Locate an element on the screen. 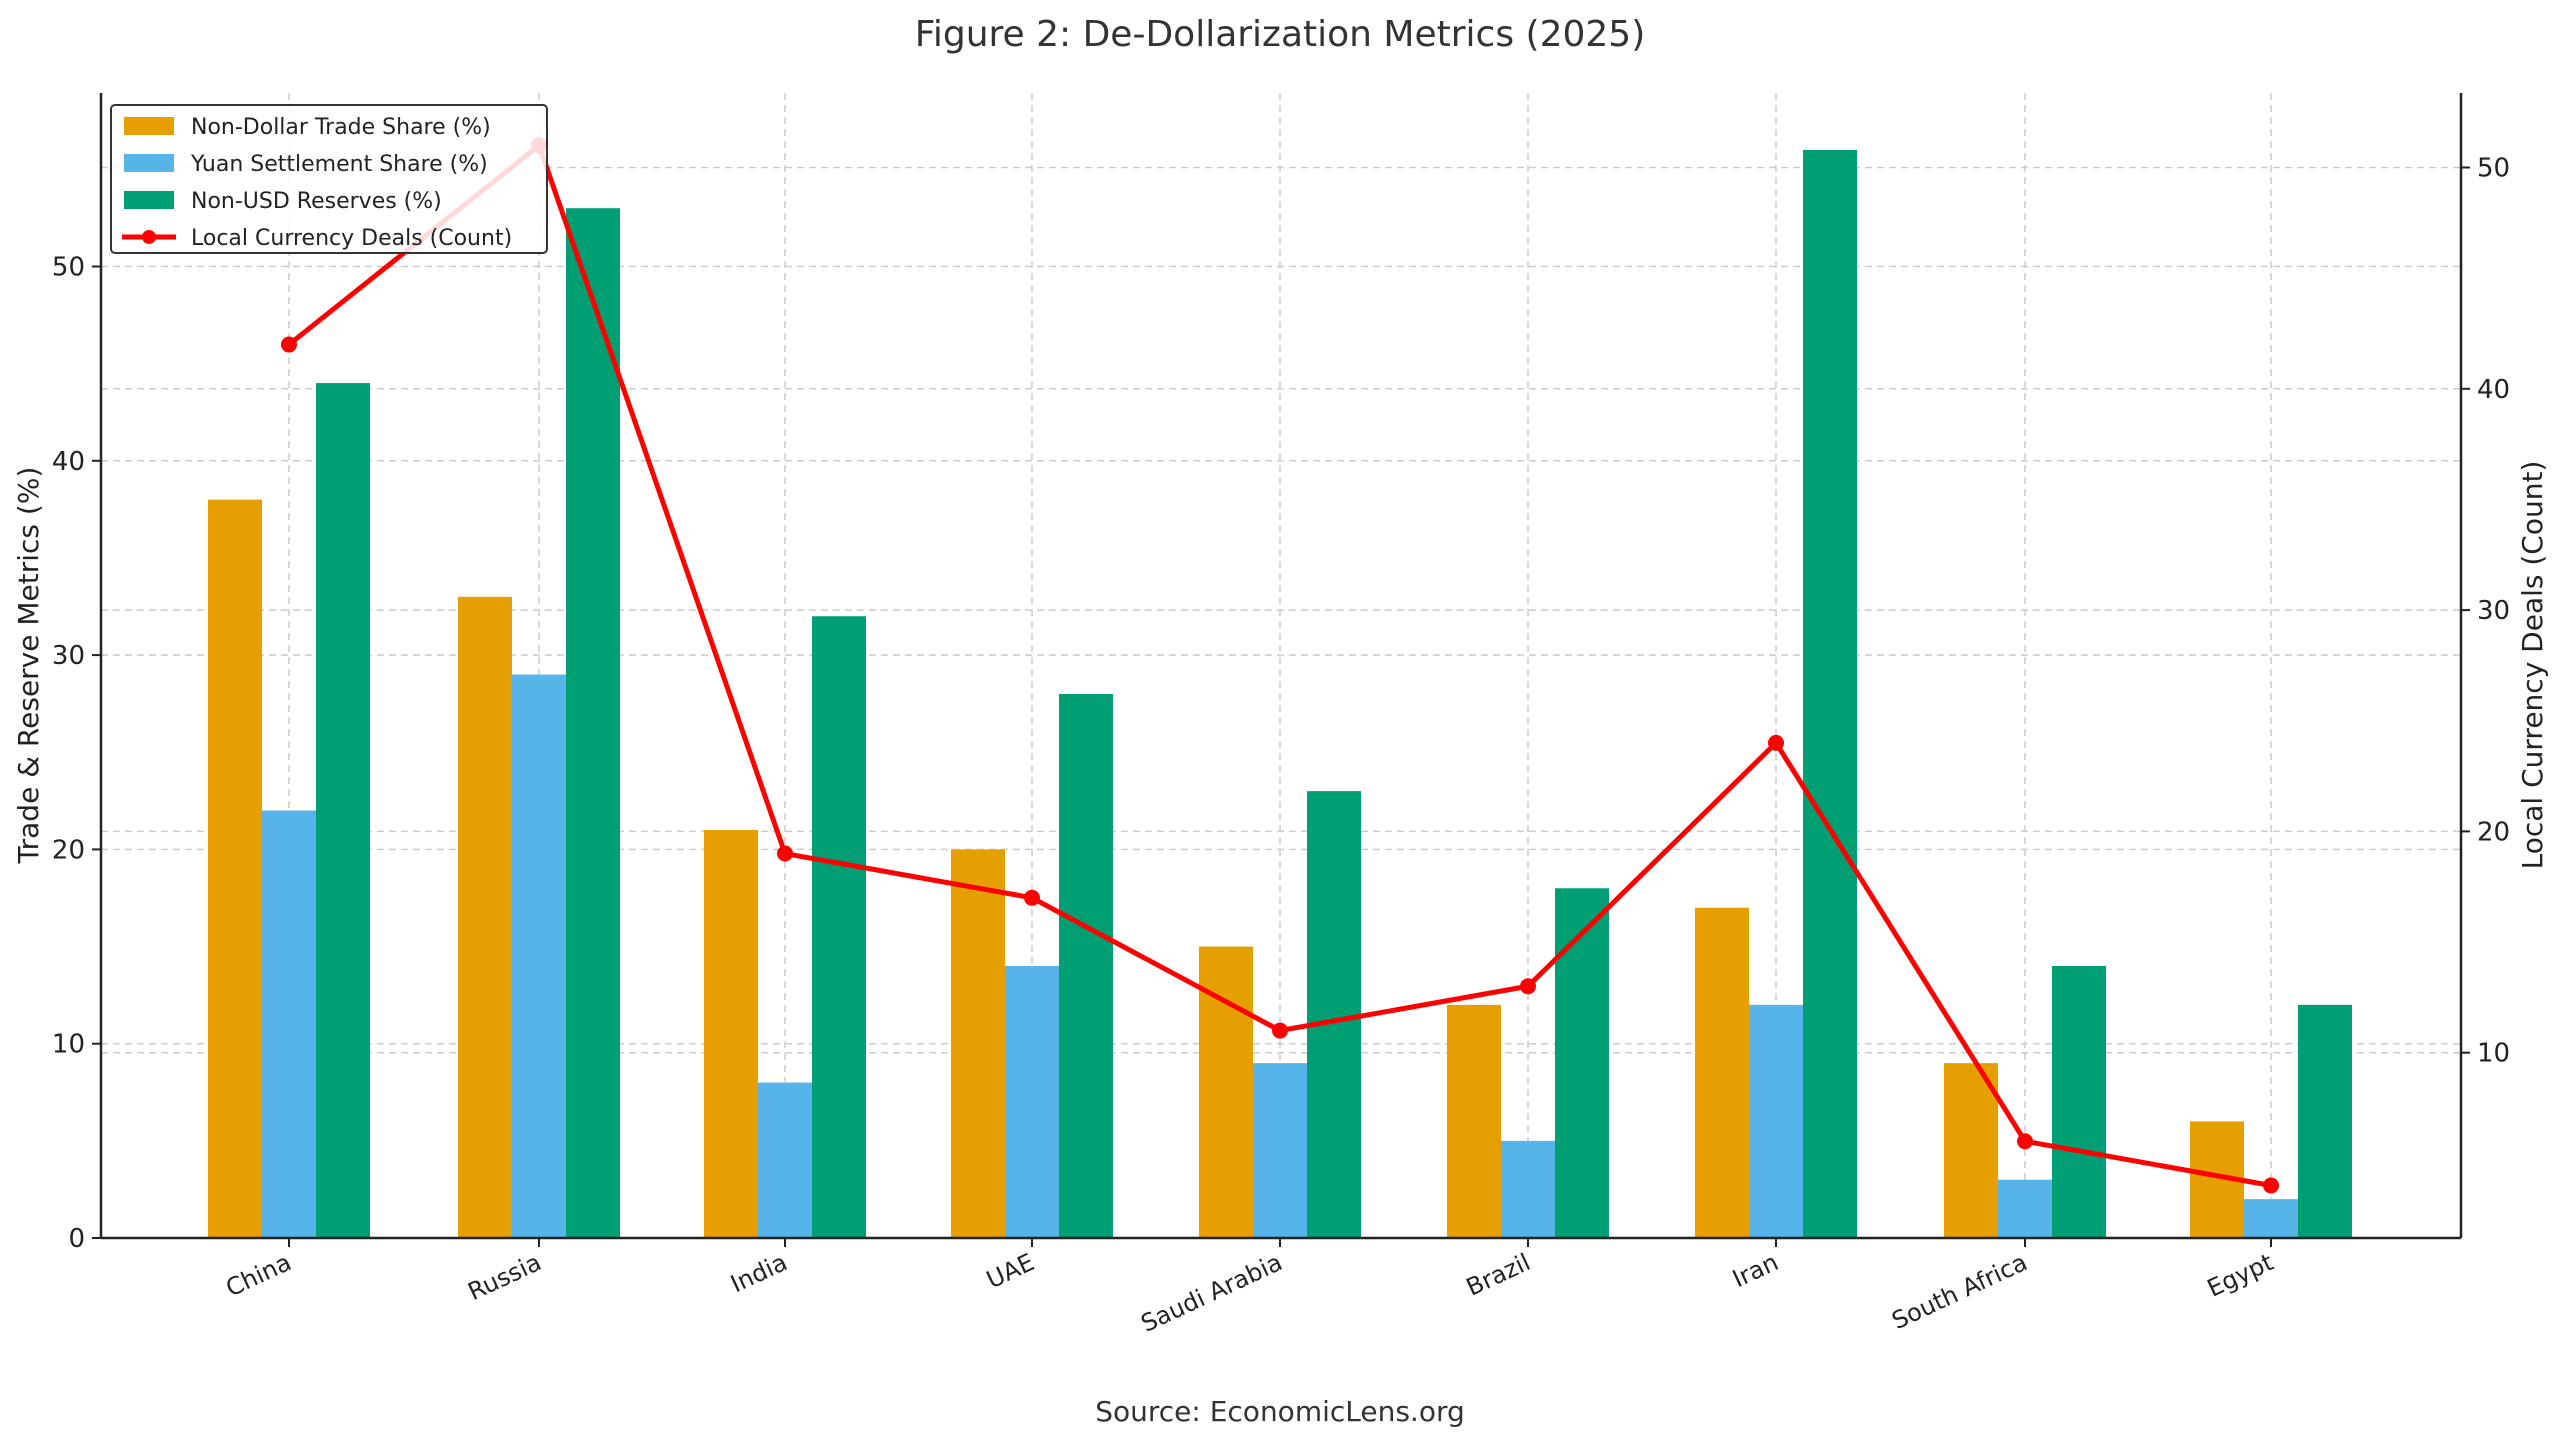  y-tick-label: 50 is located at coordinates (68, 268).